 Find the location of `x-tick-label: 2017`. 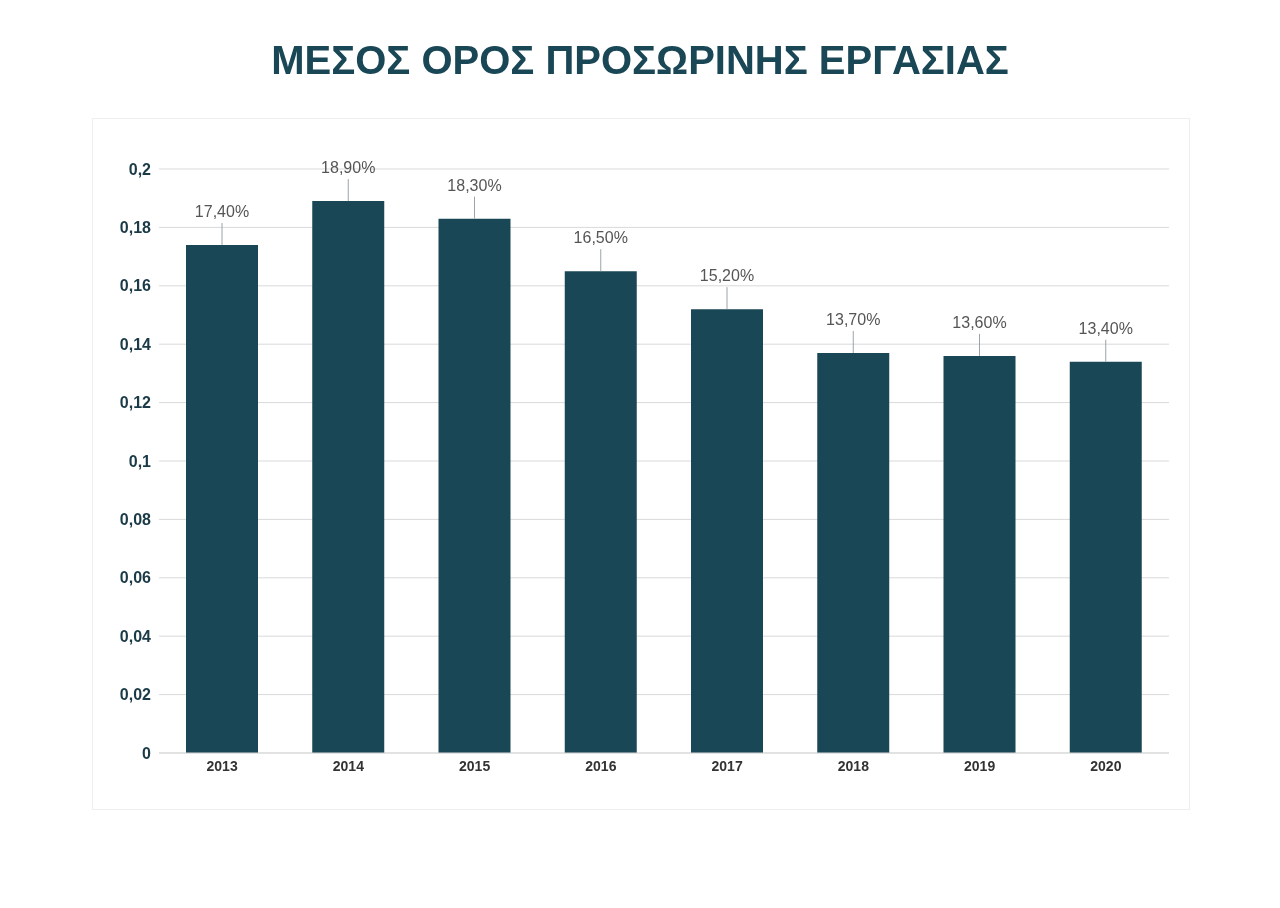

x-tick-label: 2017 is located at coordinates (727, 765).